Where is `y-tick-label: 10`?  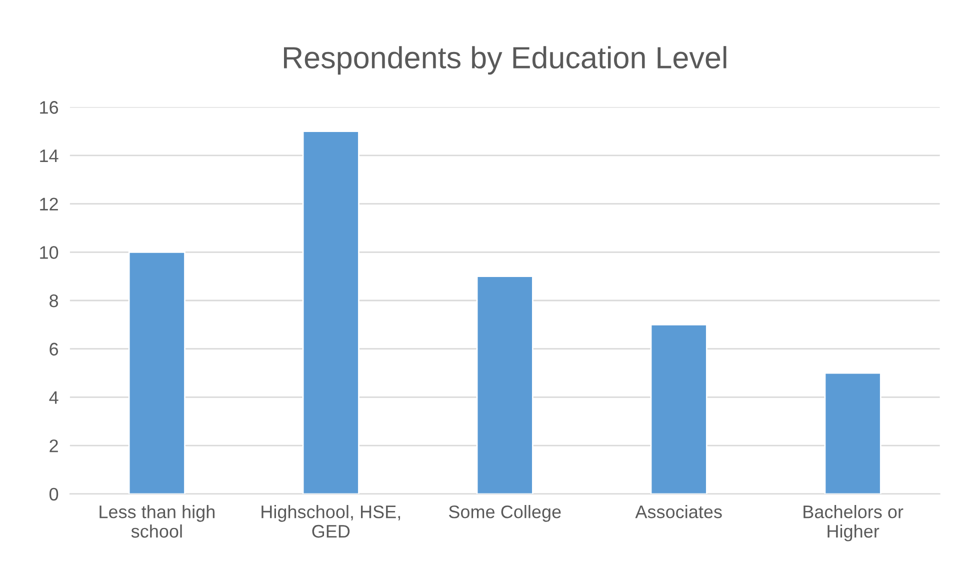 y-tick-label: 10 is located at coordinates (49, 252).